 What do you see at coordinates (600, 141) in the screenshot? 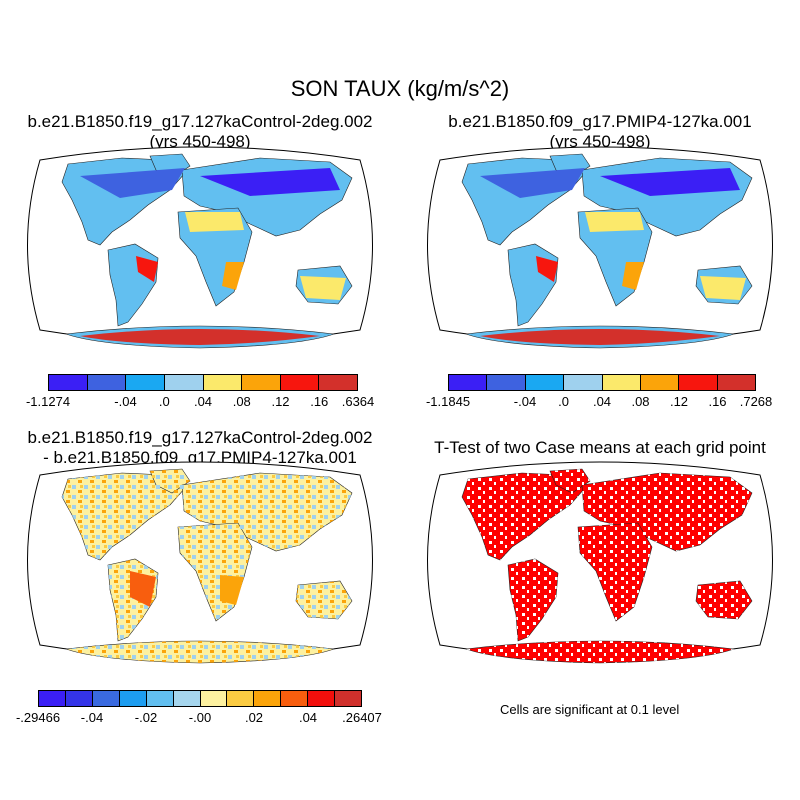
I see `panel-title-top-right-line2: (yrs 450-498)` at bounding box center [600, 141].